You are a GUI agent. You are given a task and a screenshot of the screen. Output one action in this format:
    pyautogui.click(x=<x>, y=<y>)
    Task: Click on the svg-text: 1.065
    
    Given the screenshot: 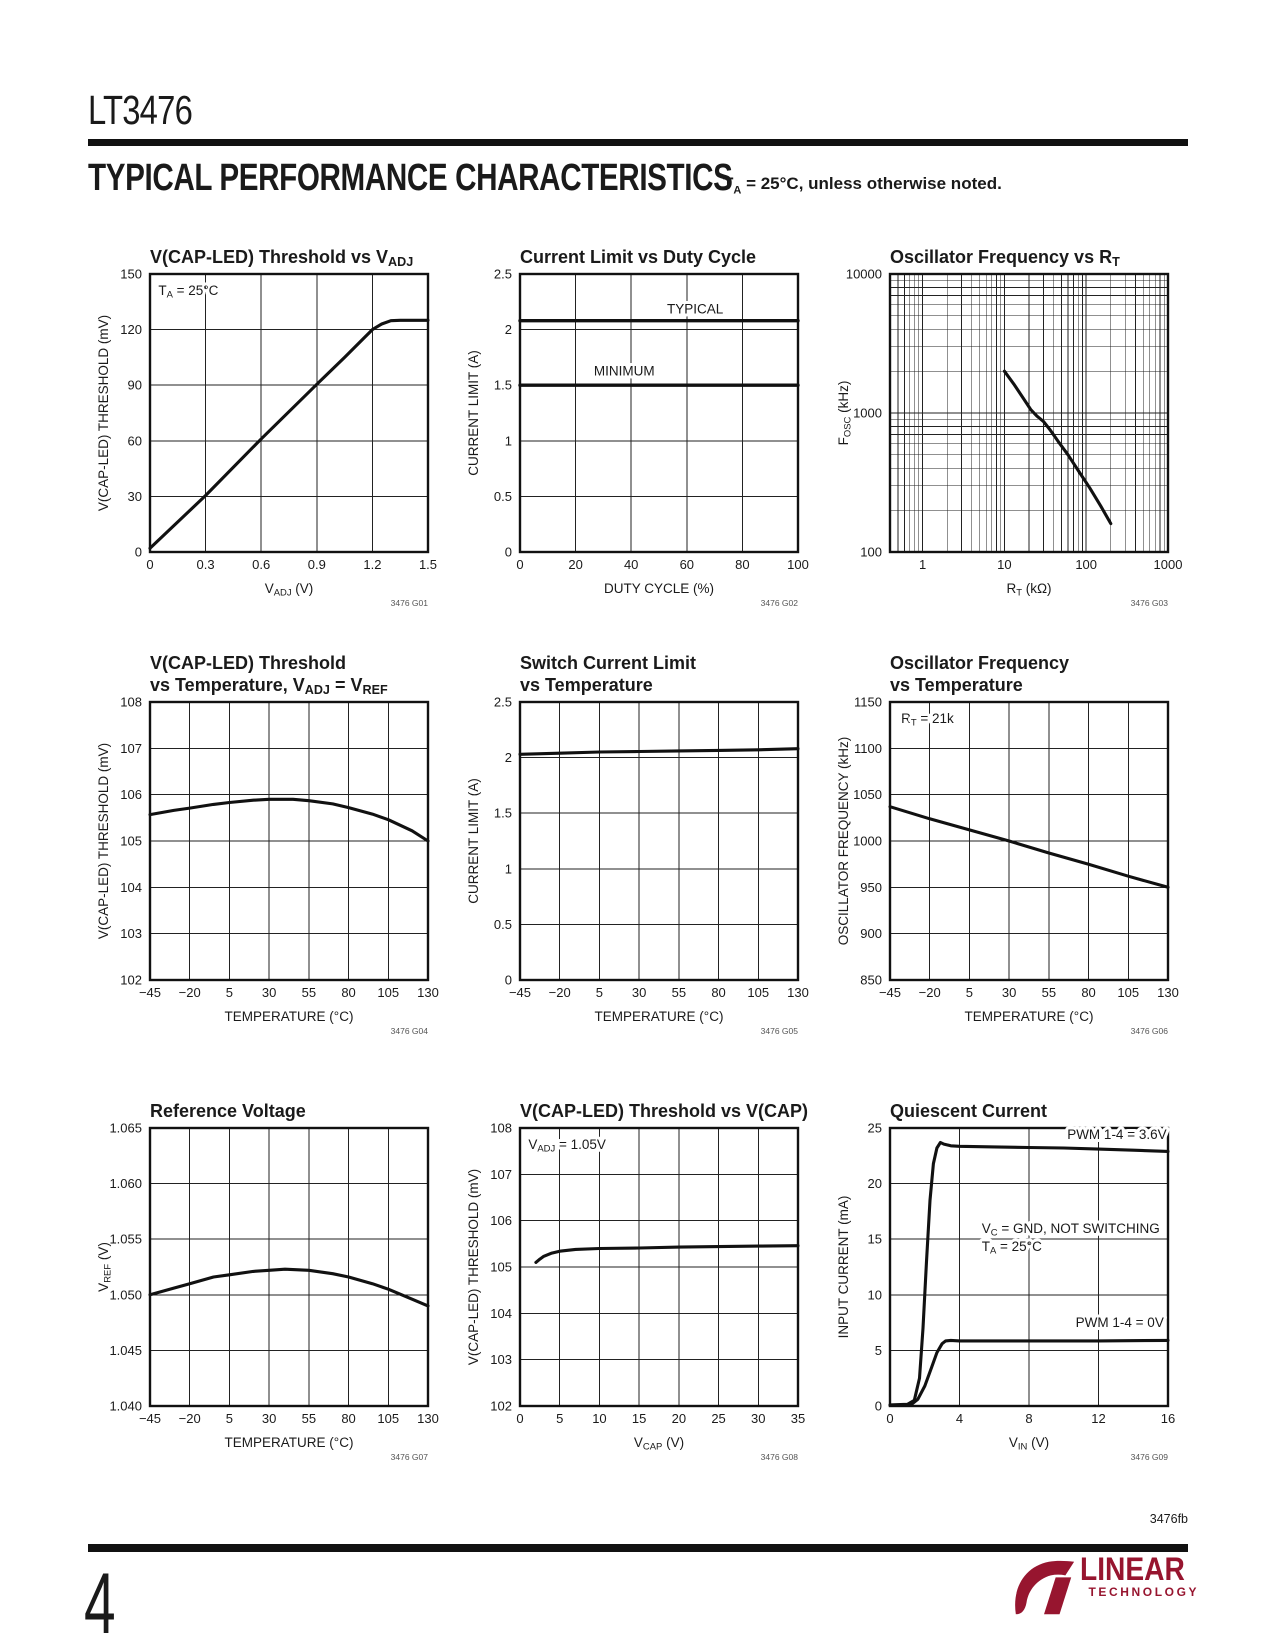 What is the action you would take?
    pyautogui.click(x=125, y=1128)
    